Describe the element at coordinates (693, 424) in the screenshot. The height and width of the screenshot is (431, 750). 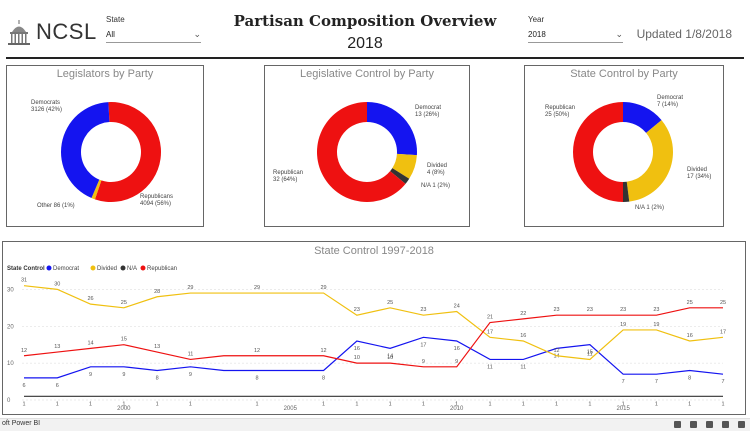
I see `twitter-icon` at that location.